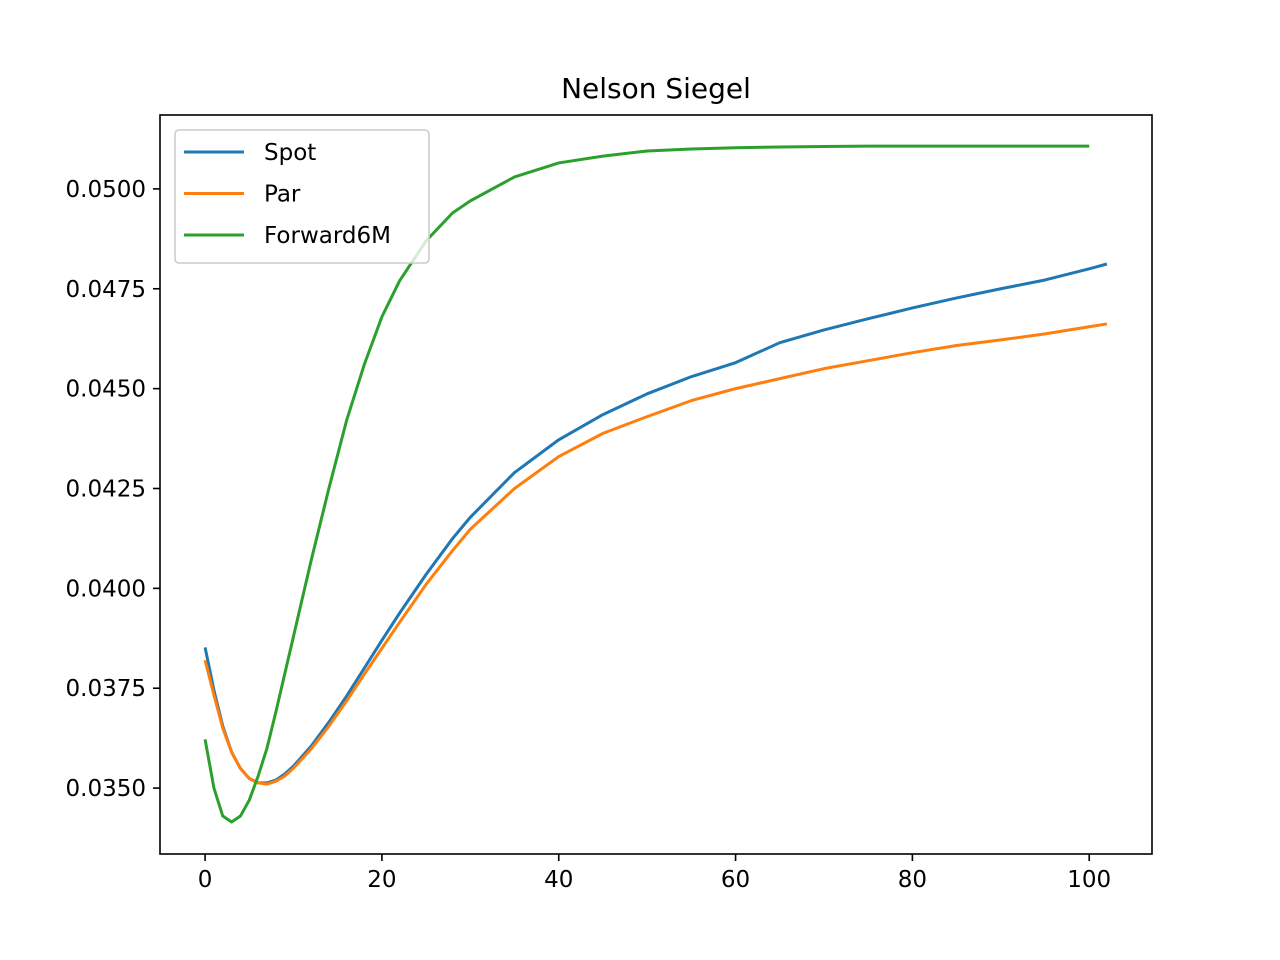  I want to click on y-tick-label: 0.0425, so click(106, 489).